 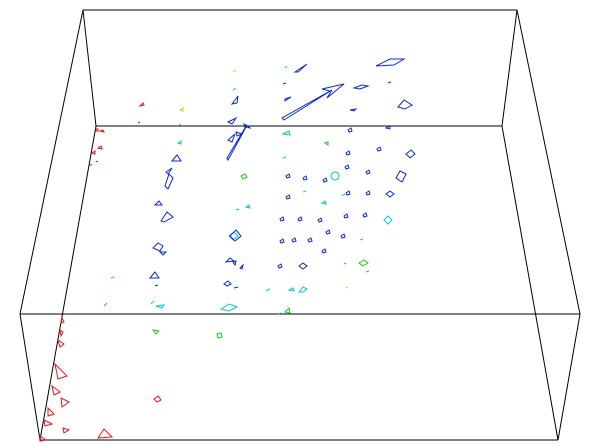 I want to click on box-edge-back-right, so click(x=509, y=68).